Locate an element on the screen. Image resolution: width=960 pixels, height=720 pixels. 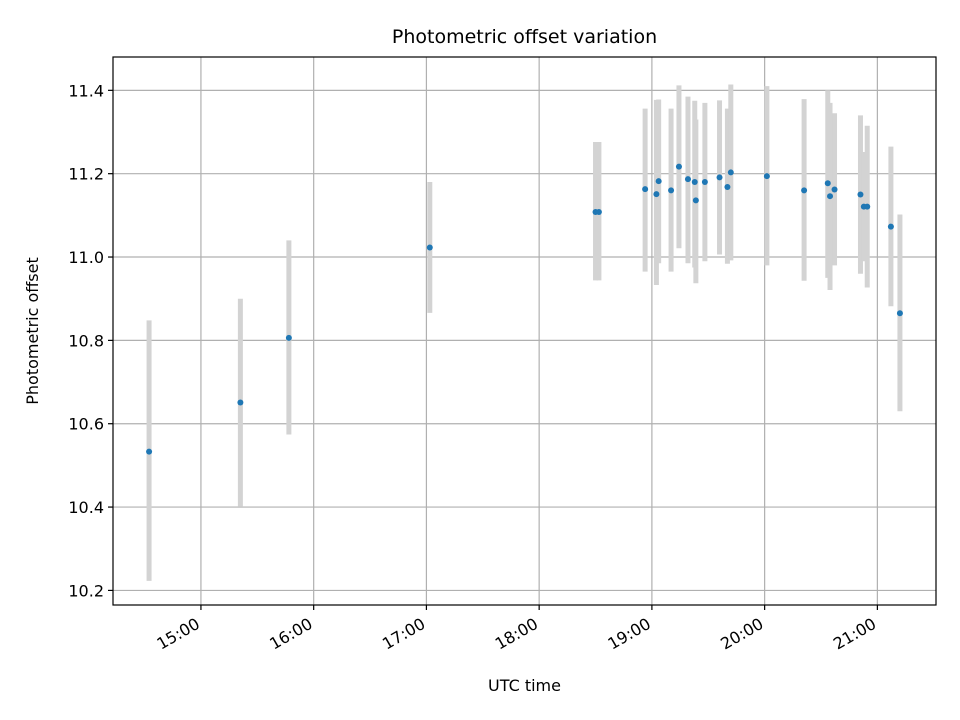
x-tick-label: 17:00 is located at coordinates (403, 634).